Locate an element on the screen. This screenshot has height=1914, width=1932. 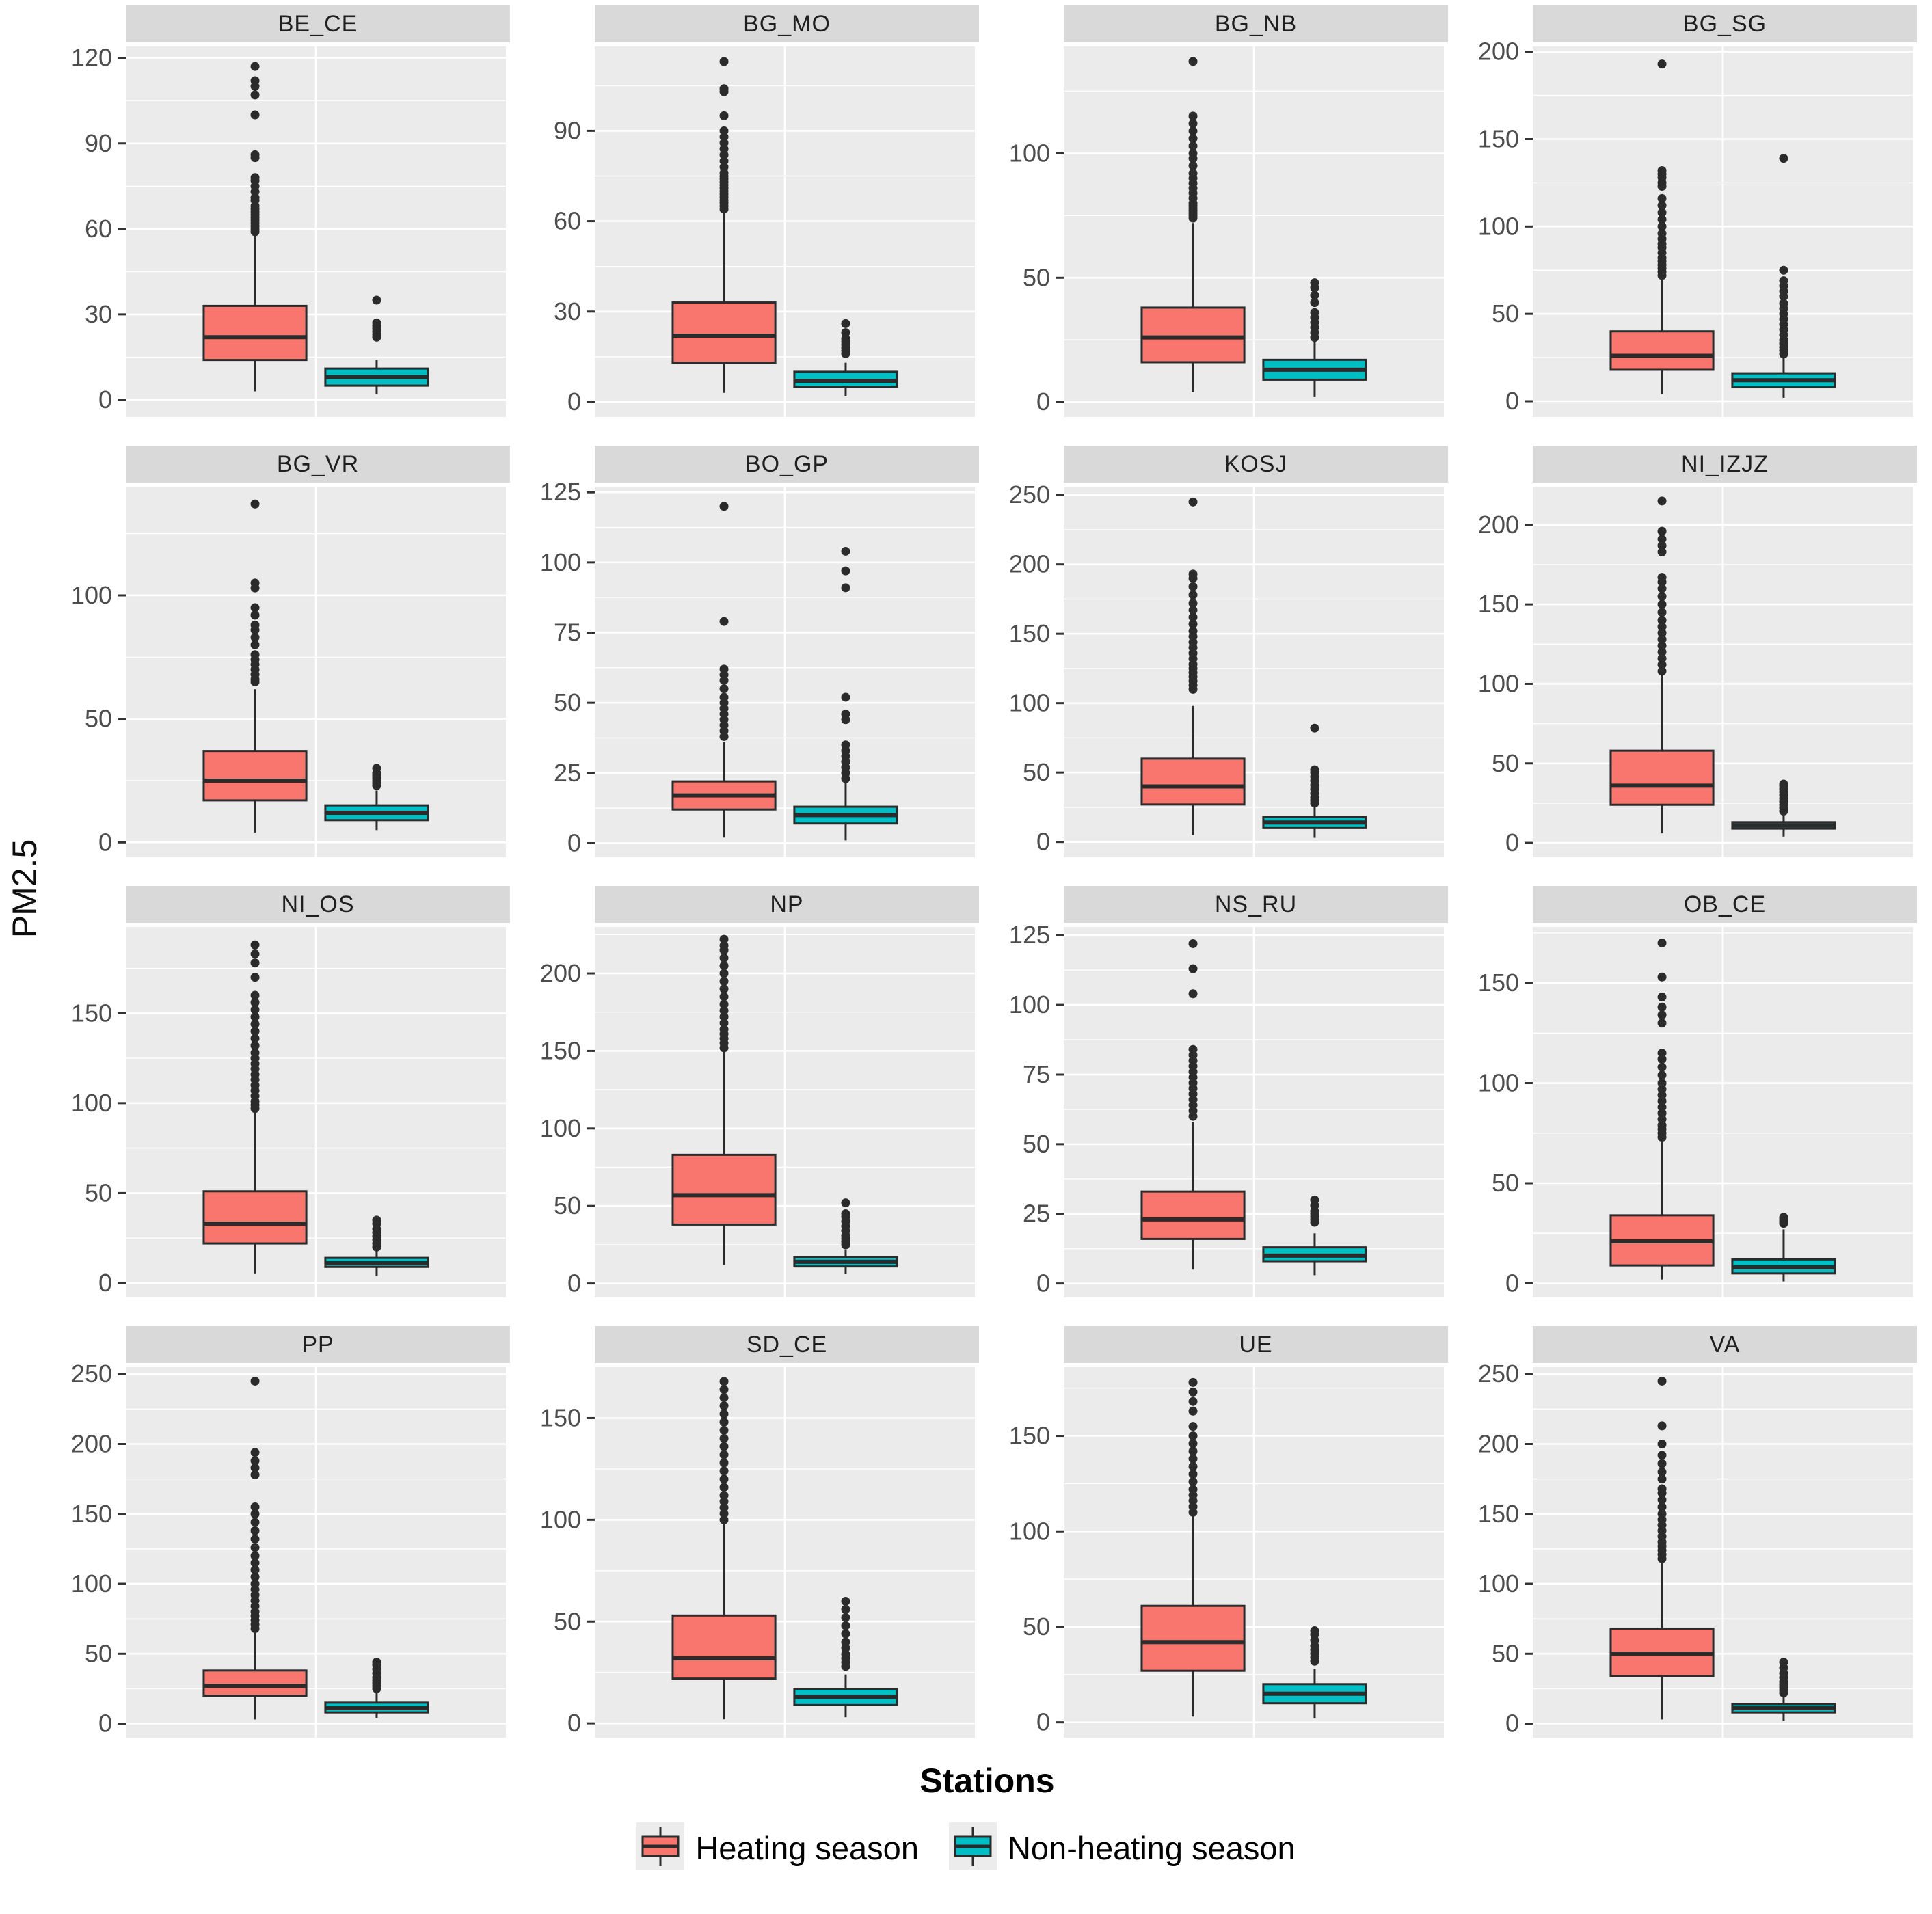
facet-plot-ns-ru: 0 25 50 75 100 125 is located at coordinates (1226, 1110).